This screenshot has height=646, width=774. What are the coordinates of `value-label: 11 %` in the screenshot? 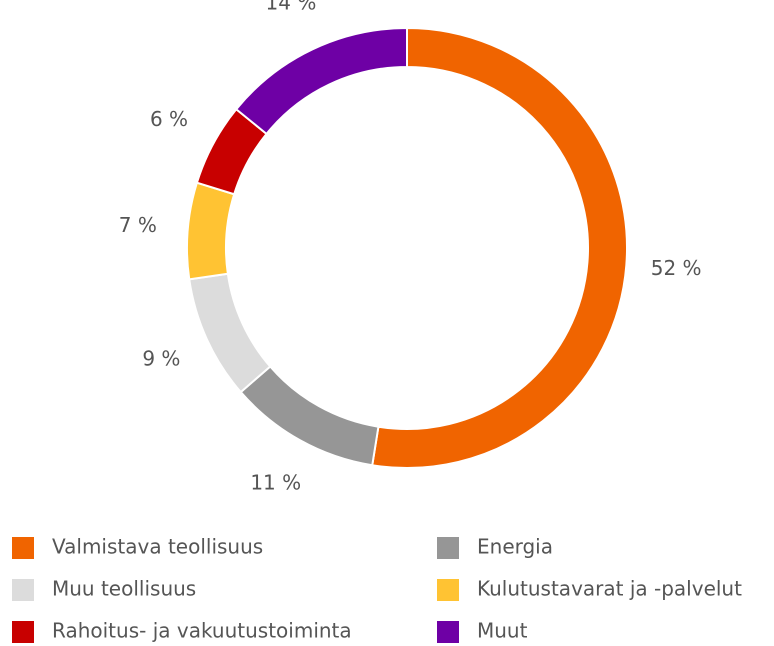 It's located at (275, 482).